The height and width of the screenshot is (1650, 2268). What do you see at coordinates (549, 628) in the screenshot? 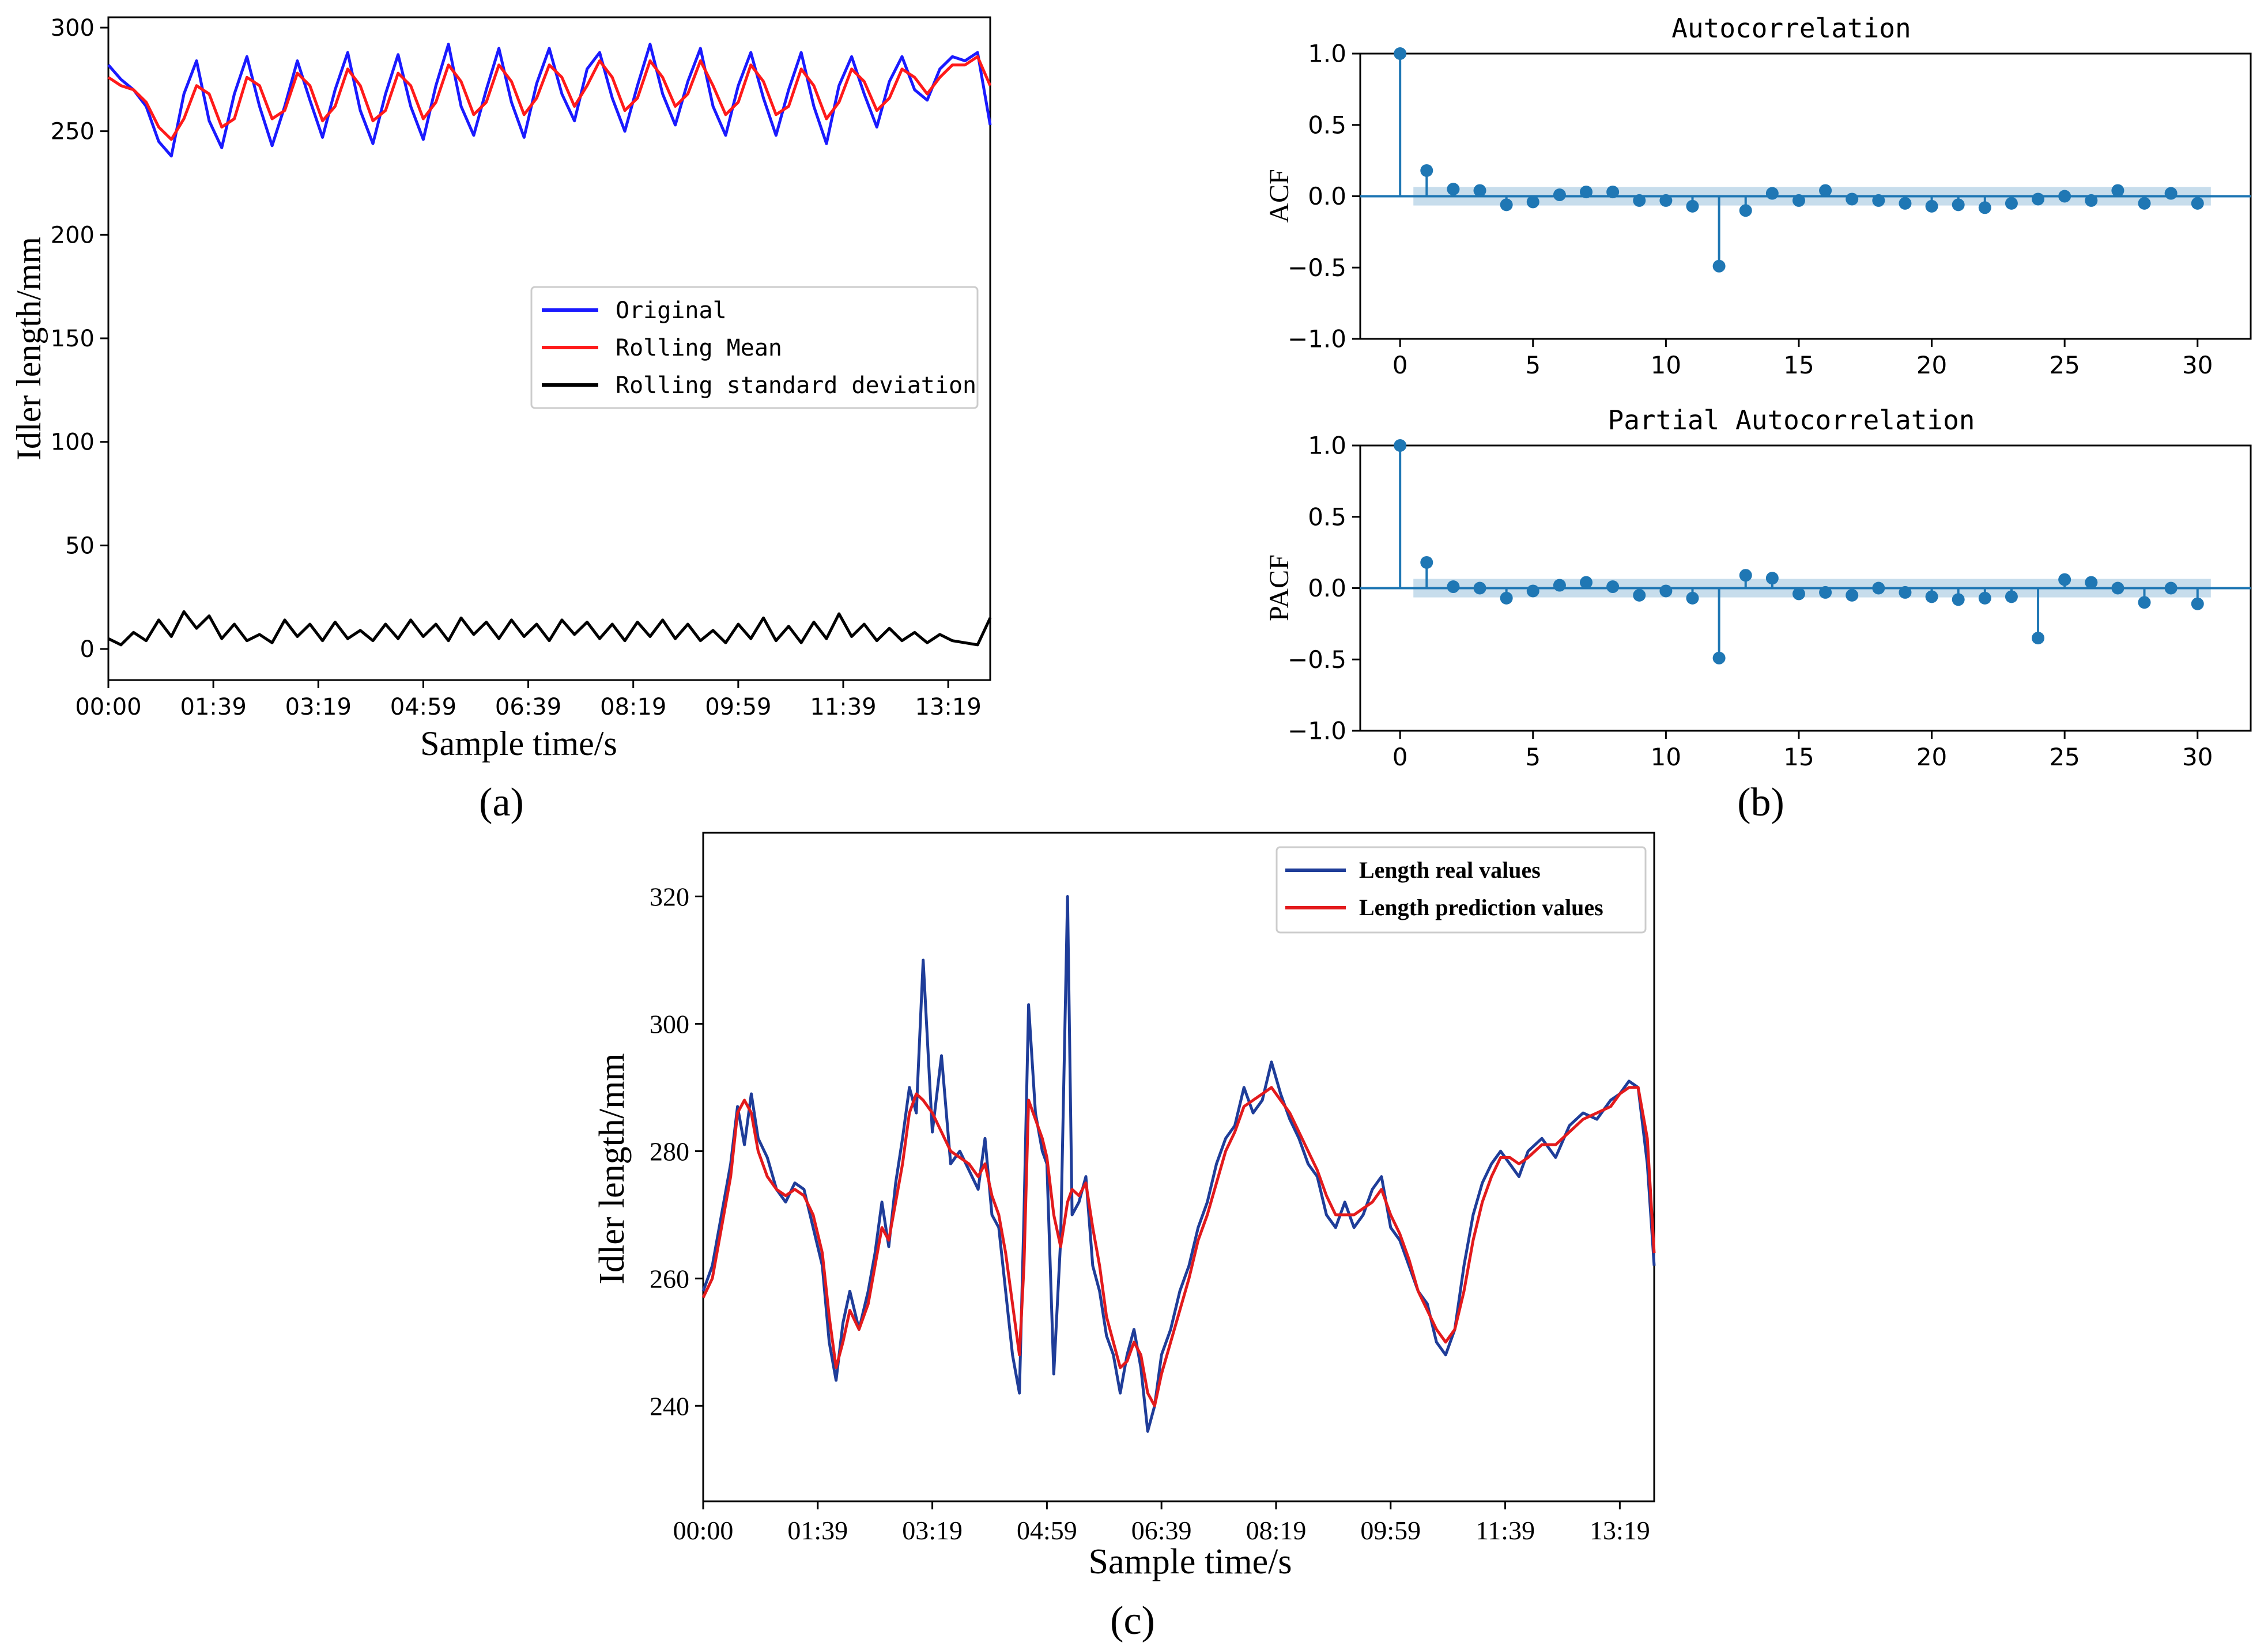
I see `a-series-rolling-standard-deviation` at bounding box center [549, 628].